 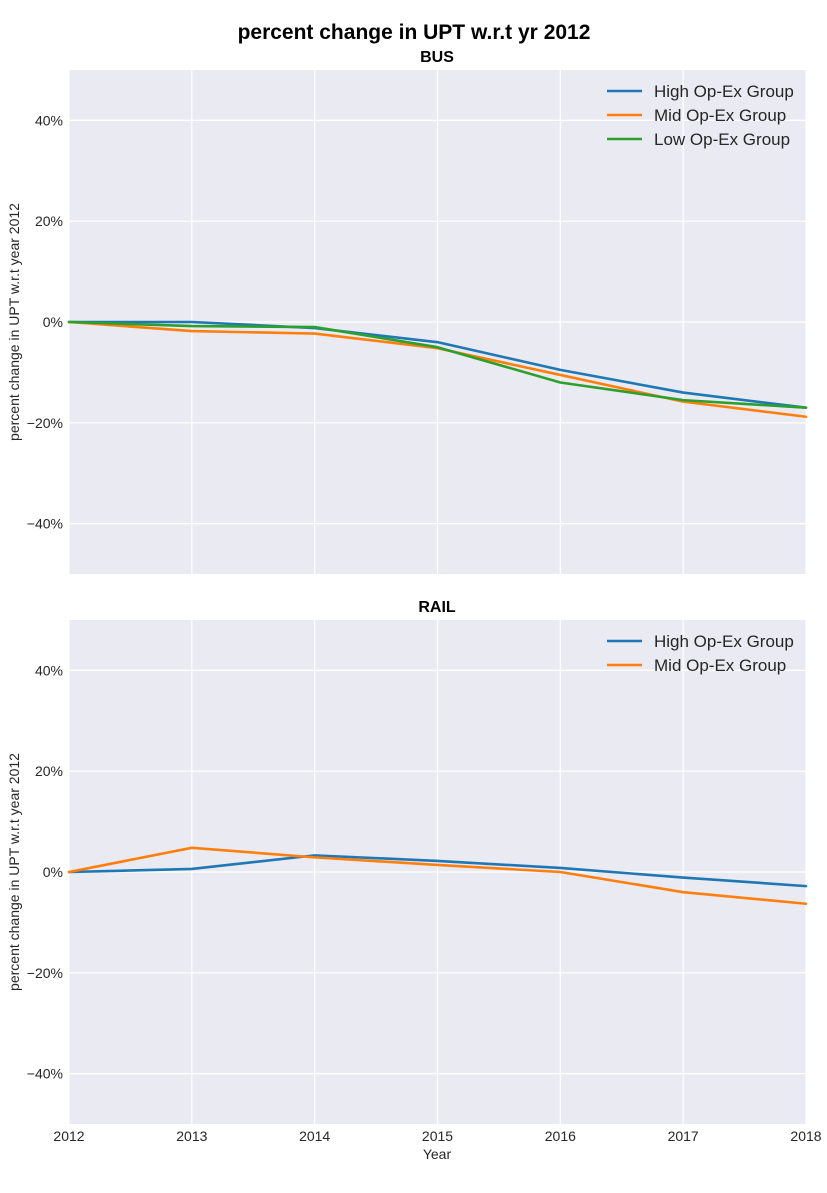 What do you see at coordinates (414, 32) in the screenshot?
I see `figure-title: percent change in UPT w.r.t yr 2012` at bounding box center [414, 32].